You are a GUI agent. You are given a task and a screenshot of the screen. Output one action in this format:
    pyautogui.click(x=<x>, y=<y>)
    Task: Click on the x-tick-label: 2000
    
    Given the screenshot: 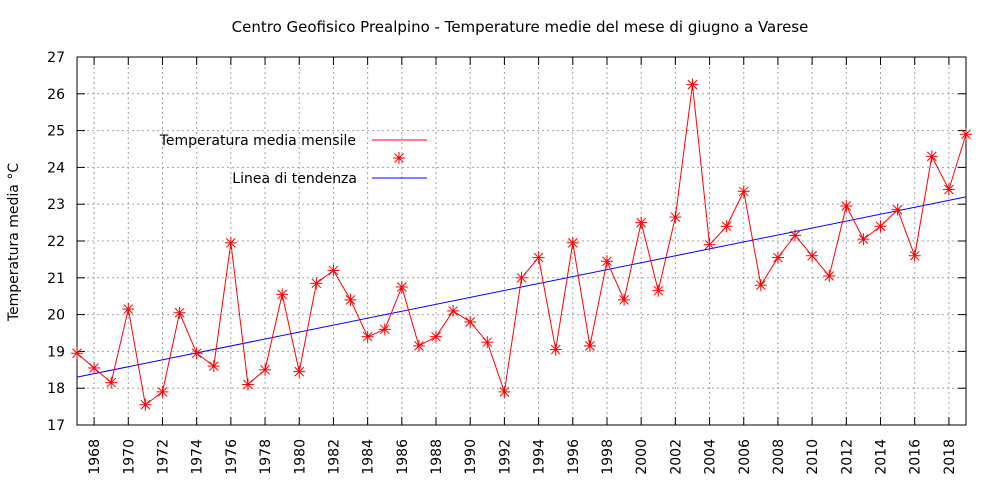 What is the action you would take?
    pyautogui.click(x=642, y=457)
    